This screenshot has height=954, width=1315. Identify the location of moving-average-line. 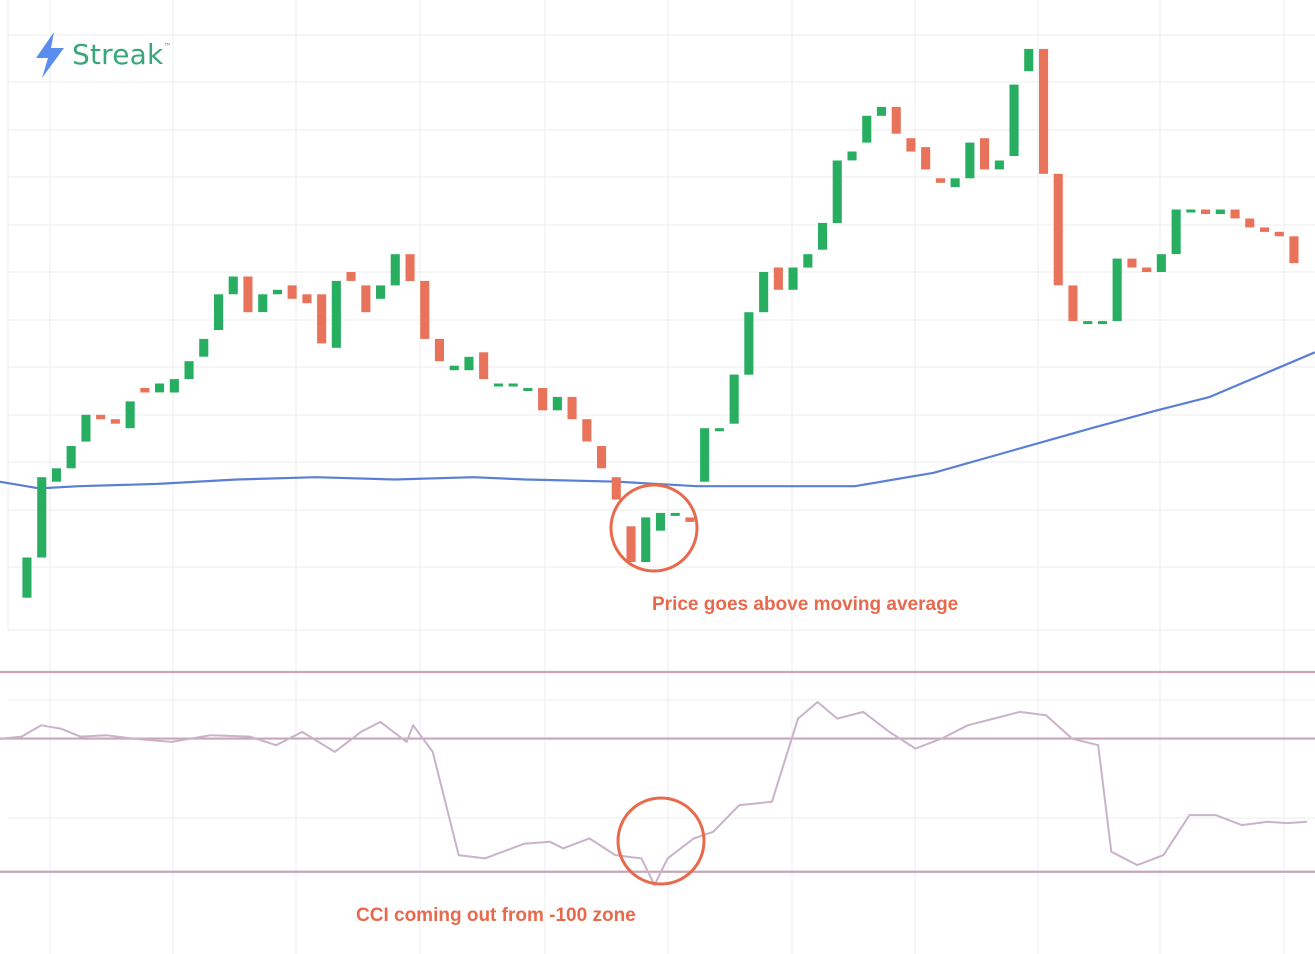
(657, 420).